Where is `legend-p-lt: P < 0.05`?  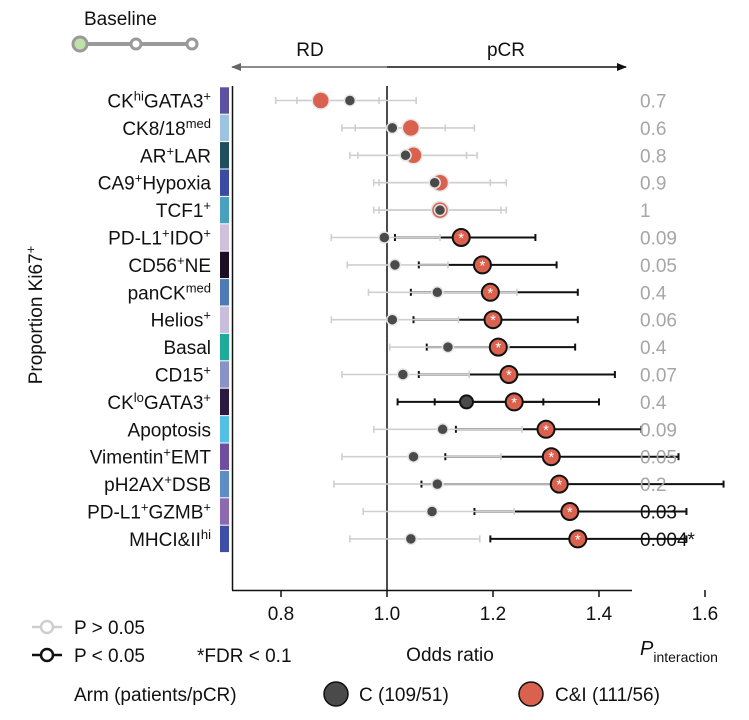
legend-p-lt: P < 0.05 is located at coordinates (88, 656).